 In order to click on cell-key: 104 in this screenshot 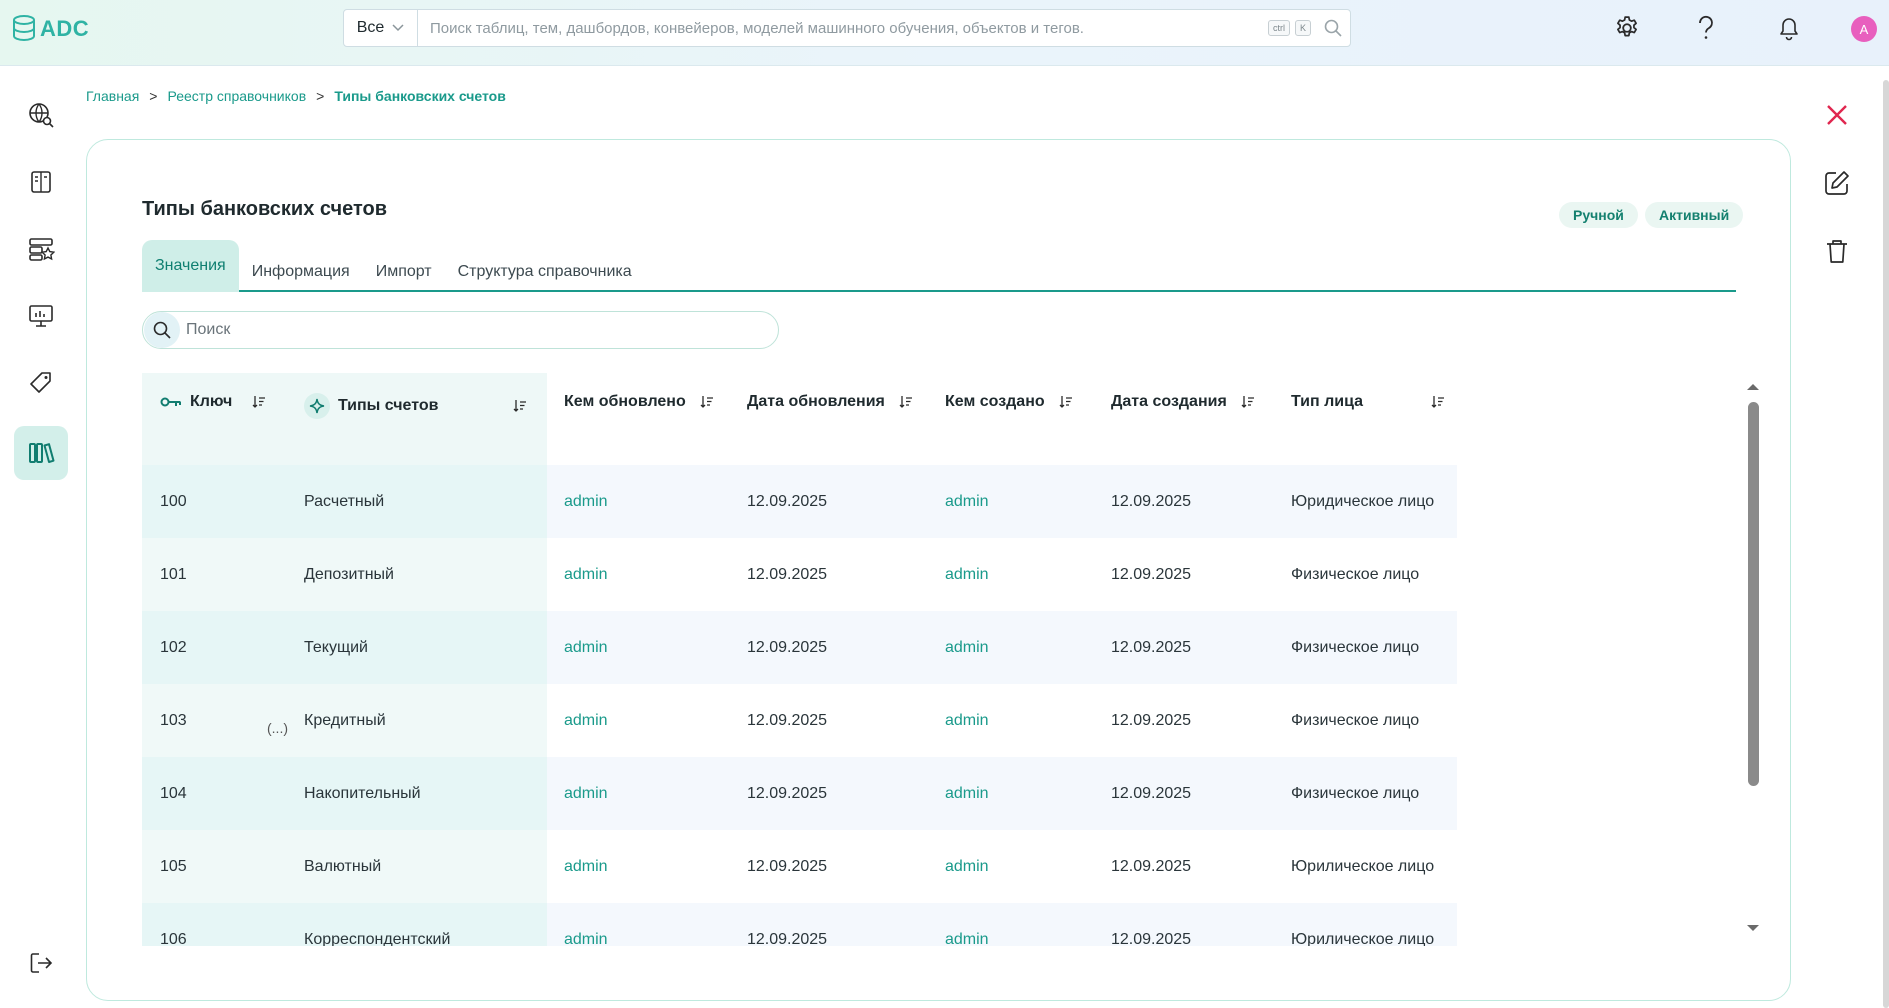, I will do `click(217, 793)`.